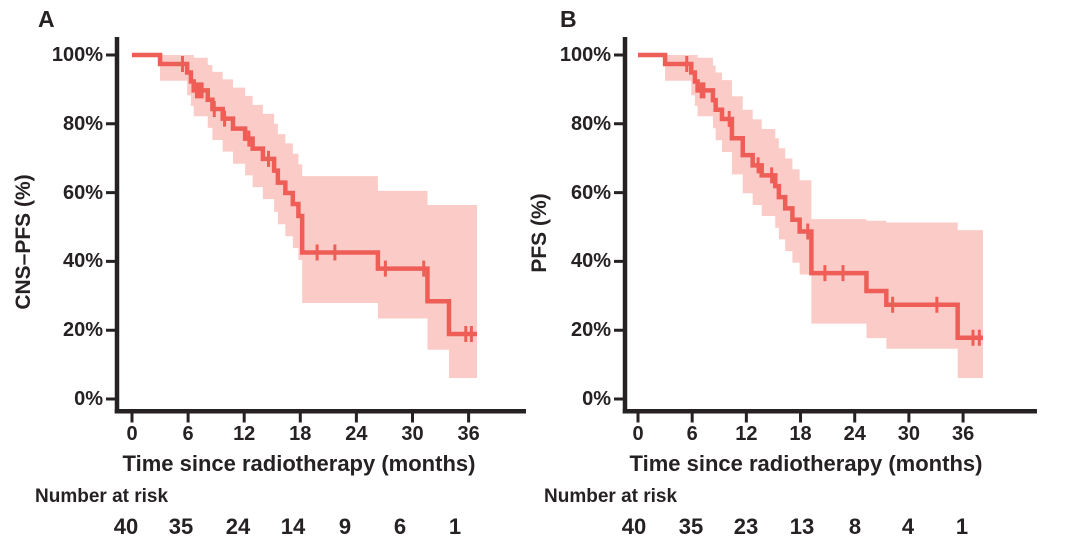 This screenshot has height=551, width=1080. Describe the element at coordinates (908, 526) in the screenshot. I see `number-at-risk-value: 4` at that location.